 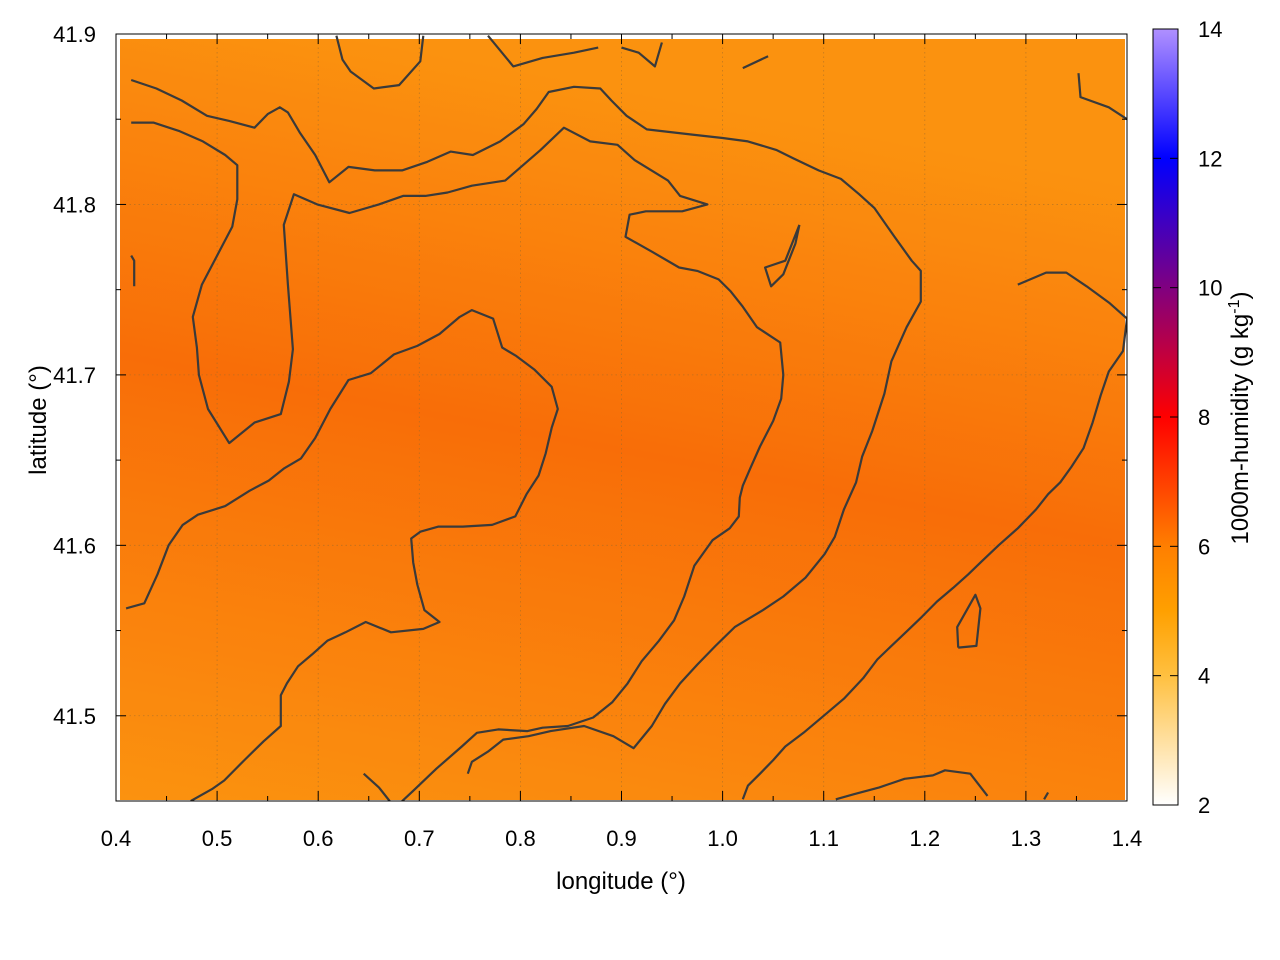 What do you see at coordinates (74, 34) in the screenshot?
I see `y-tick-label: 41.9` at bounding box center [74, 34].